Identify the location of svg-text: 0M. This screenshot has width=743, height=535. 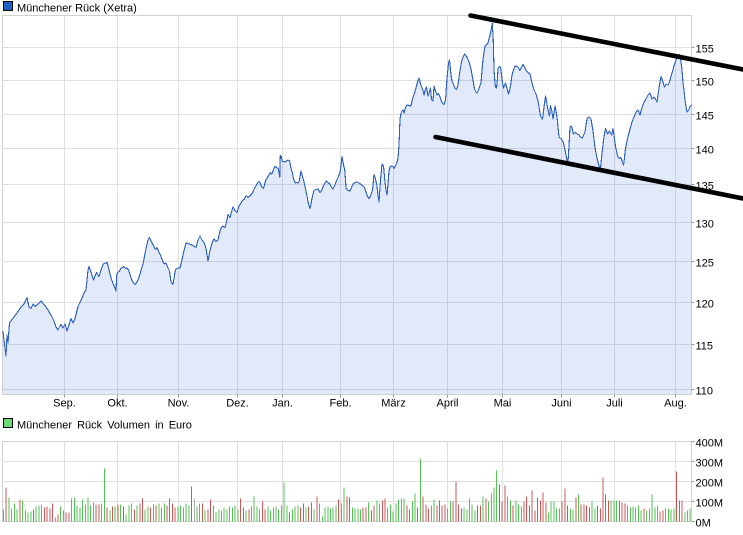
(703, 523).